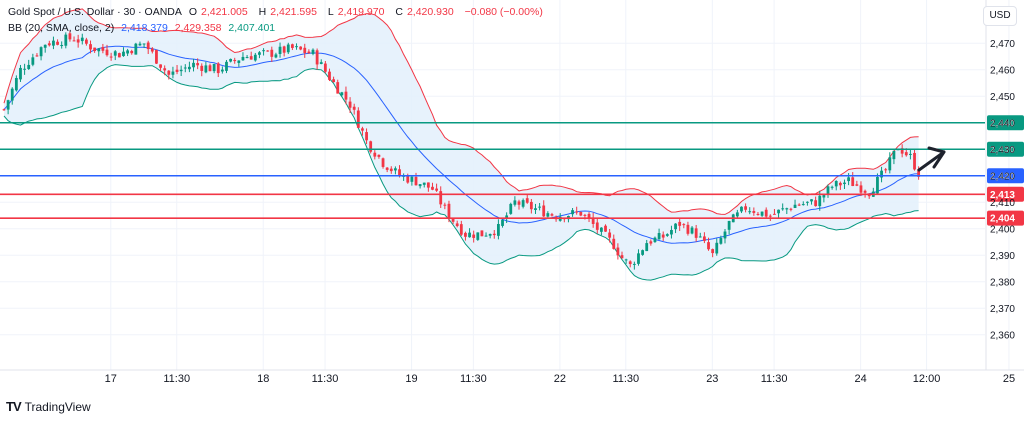 The width and height of the screenshot is (1024, 421). Describe the element at coordinates (1002, 219) in the screenshot. I see `level-price-label: 2,404` at that location.